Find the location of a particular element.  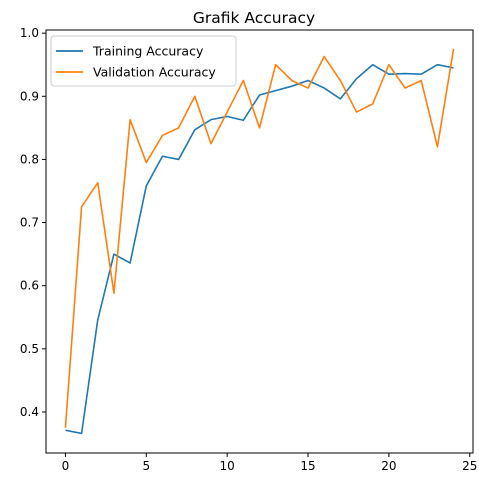

legend-label: Validation Accuracy is located at coordinates (154, 72).